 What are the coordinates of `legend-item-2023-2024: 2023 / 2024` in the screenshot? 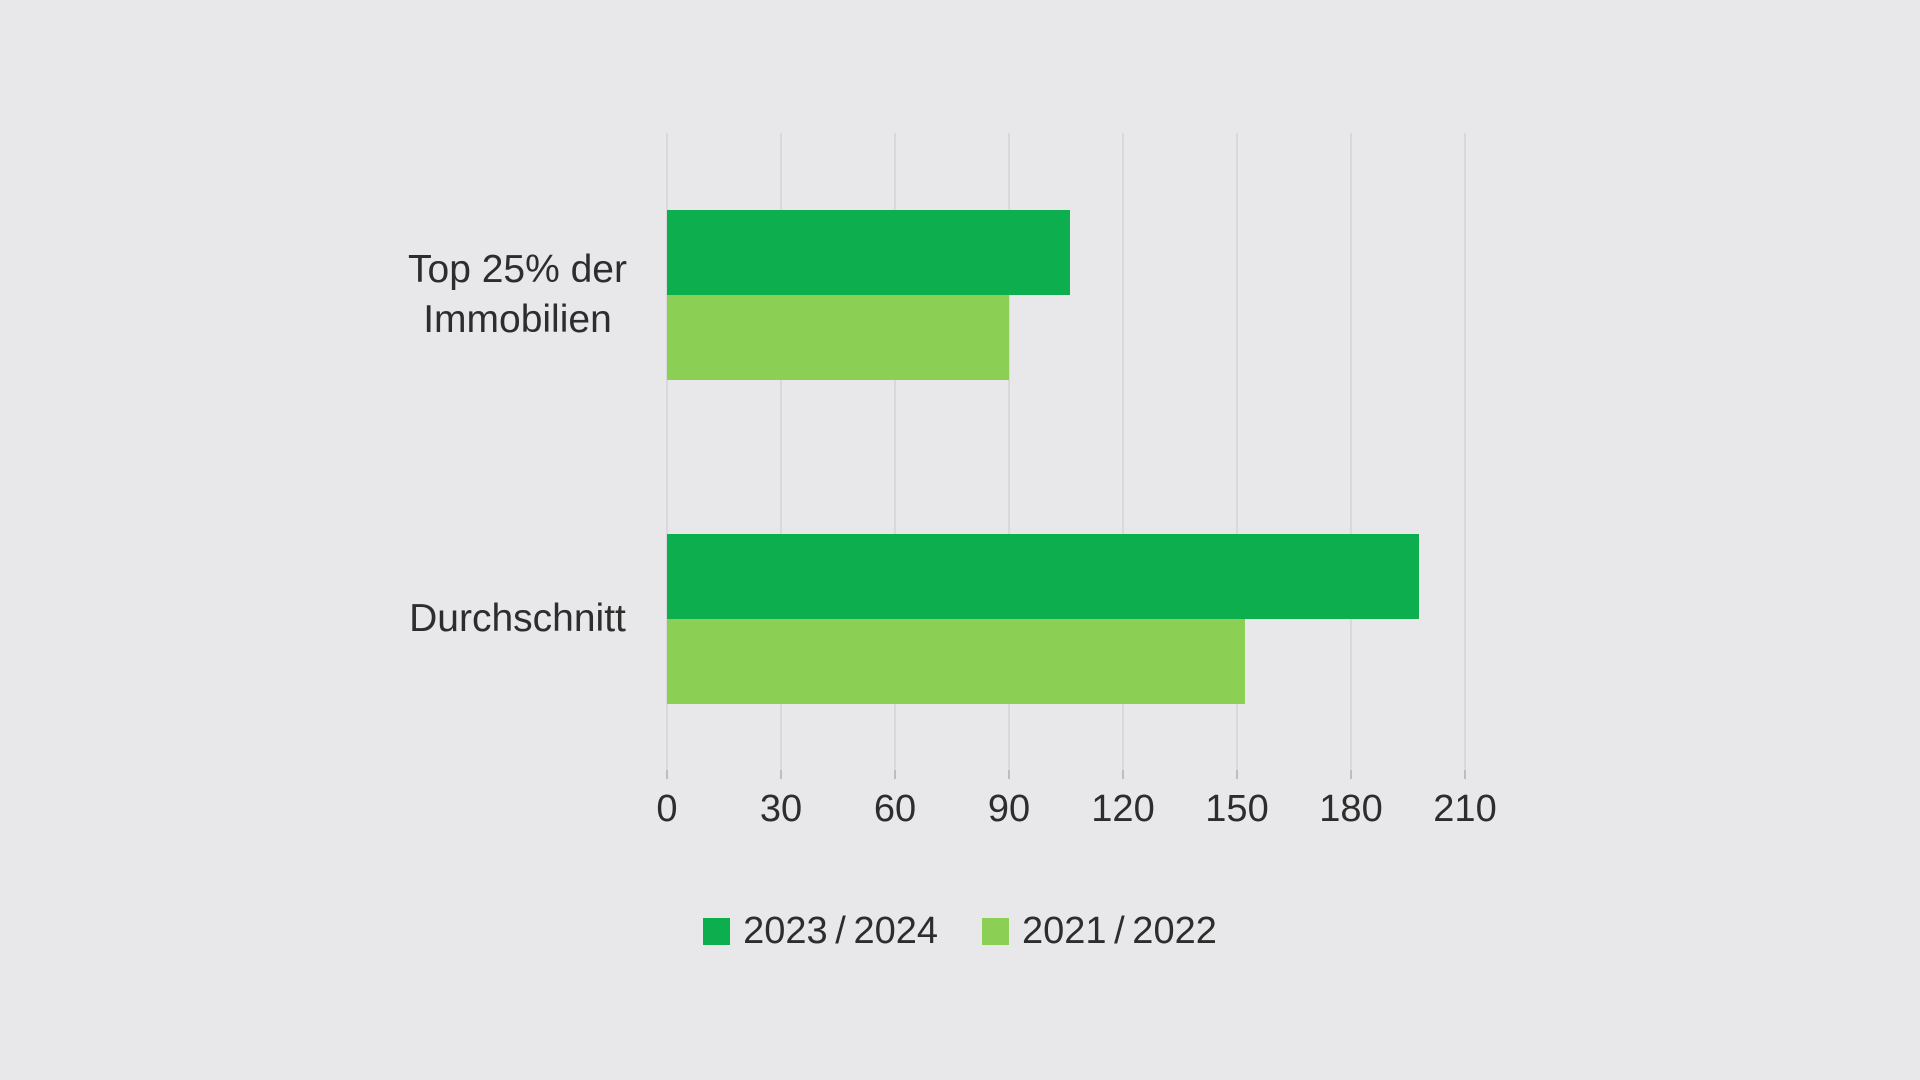 It's located at (820, 931).